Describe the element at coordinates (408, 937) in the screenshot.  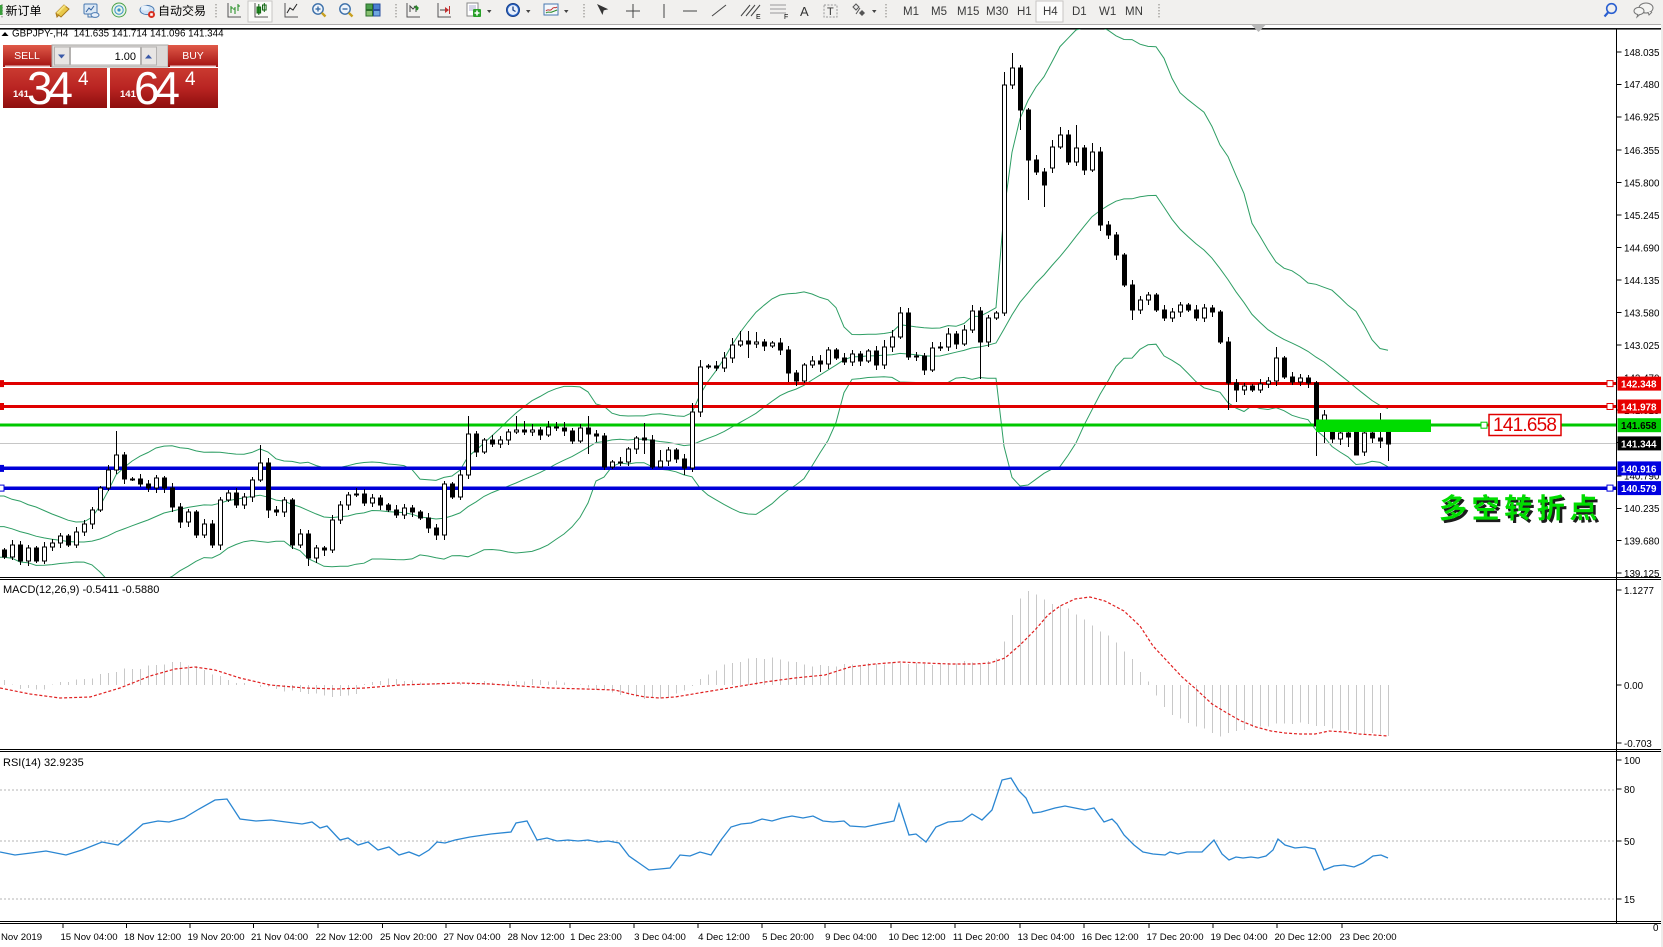
I see `svg-text: 25 Nov 20:00` at that location.